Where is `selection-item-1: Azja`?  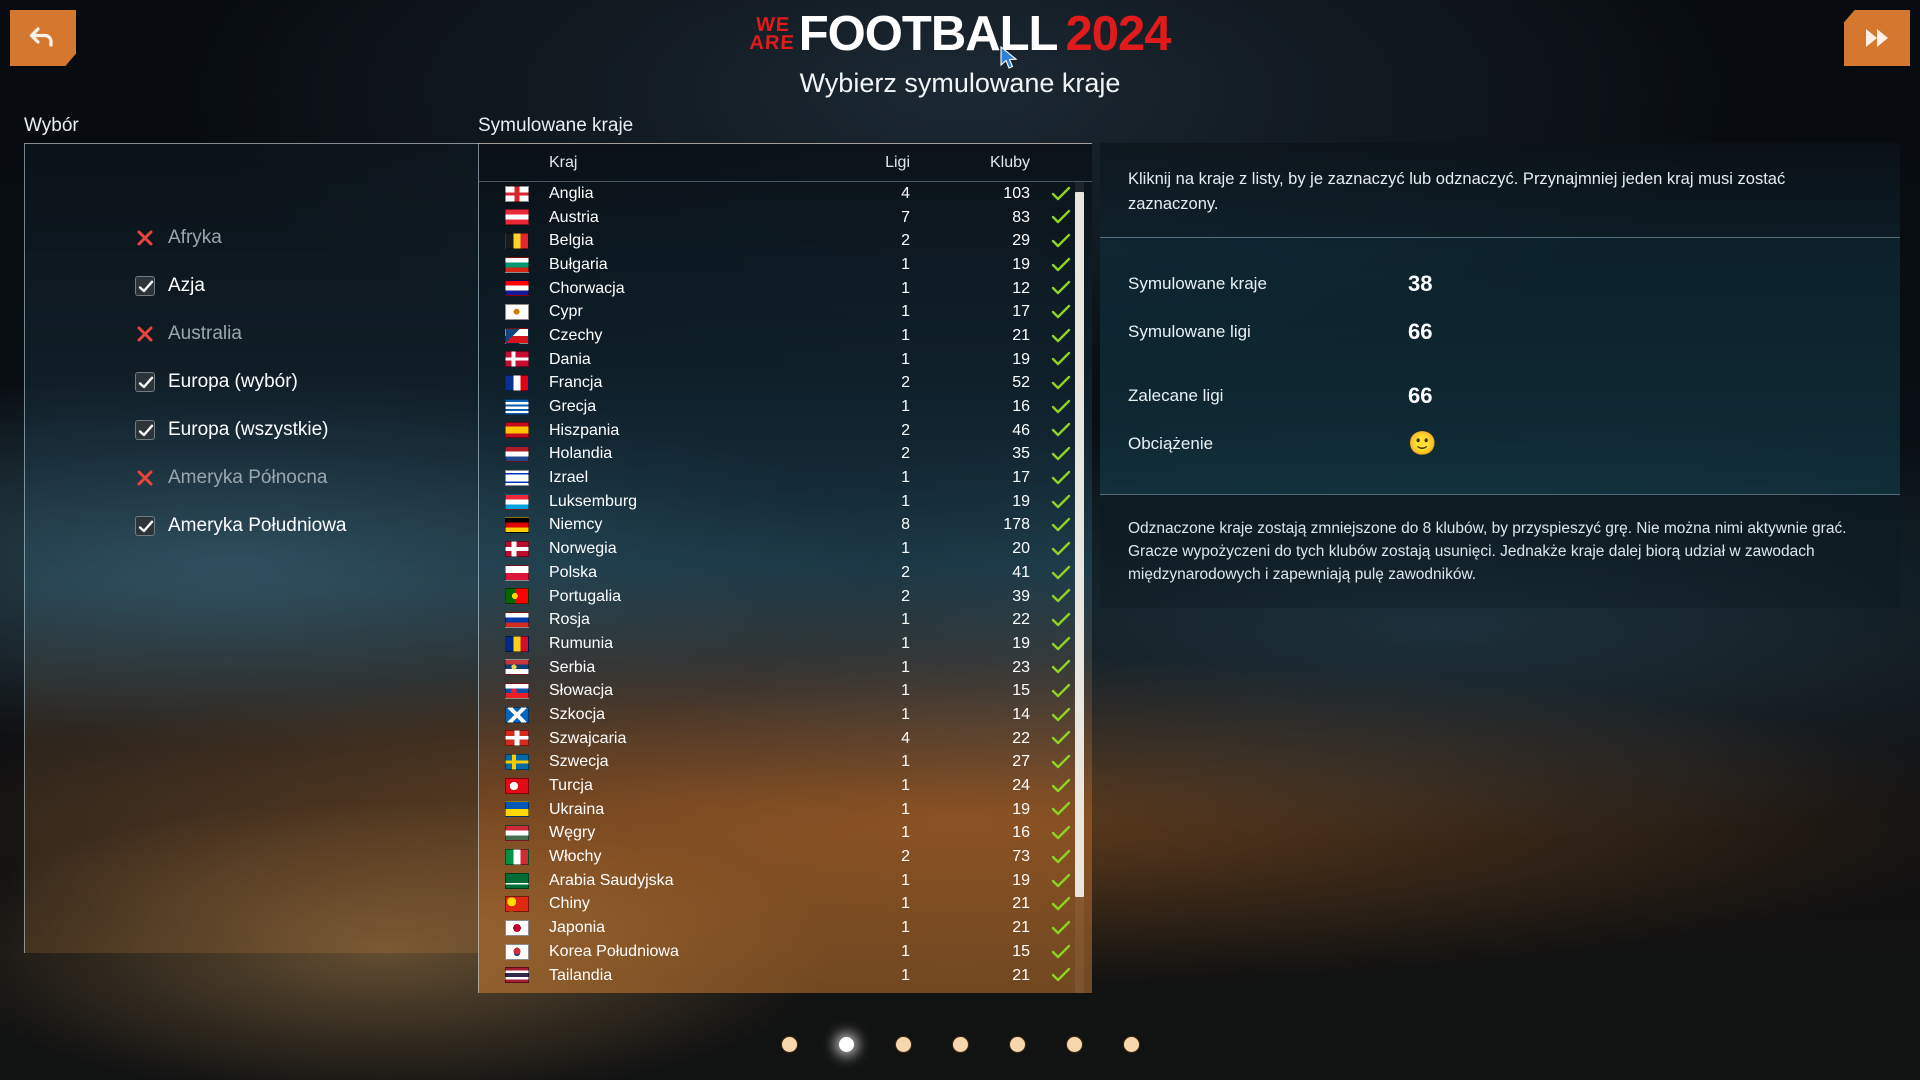
selection-item-1: Azja is located at coordinates (252, 286).